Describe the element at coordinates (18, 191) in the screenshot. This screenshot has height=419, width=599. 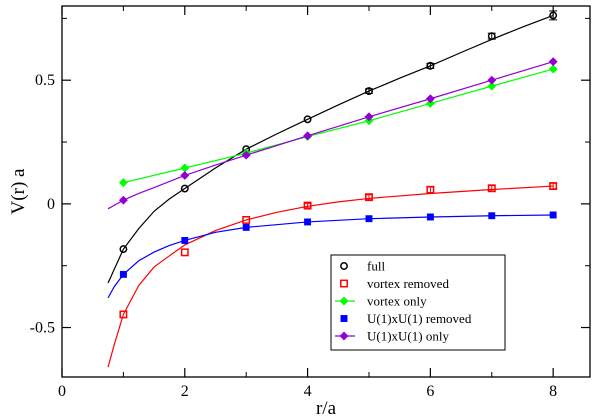
I see `y-axis-title: V(r) a` at that location.